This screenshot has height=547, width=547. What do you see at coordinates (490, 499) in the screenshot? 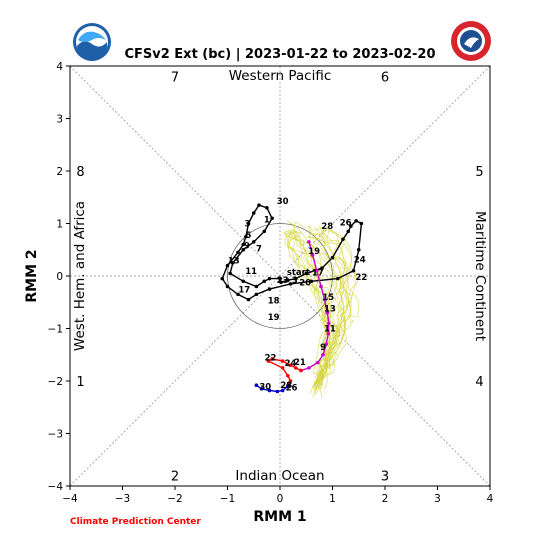
I see `x-tick-label: 4` at bounding box center [490, 499].